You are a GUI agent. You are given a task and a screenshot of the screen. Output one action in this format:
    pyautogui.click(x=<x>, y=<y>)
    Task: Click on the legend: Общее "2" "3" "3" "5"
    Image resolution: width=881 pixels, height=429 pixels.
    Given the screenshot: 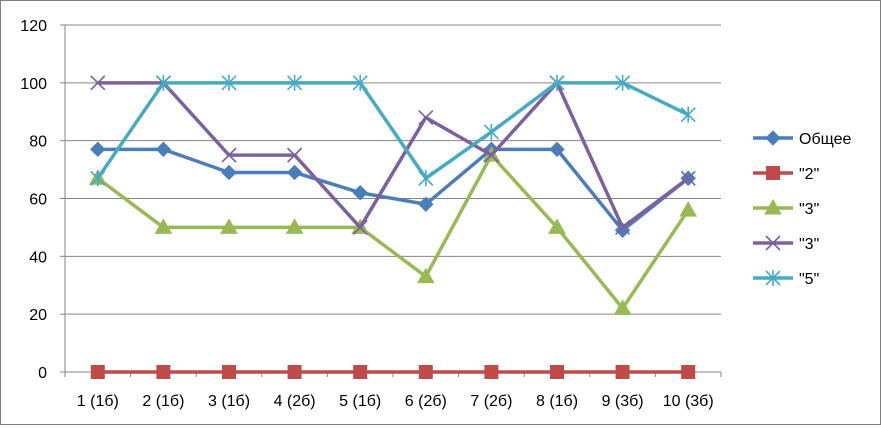 What is the action you would take?
    pyautogui.click(x=802, y=209)
    